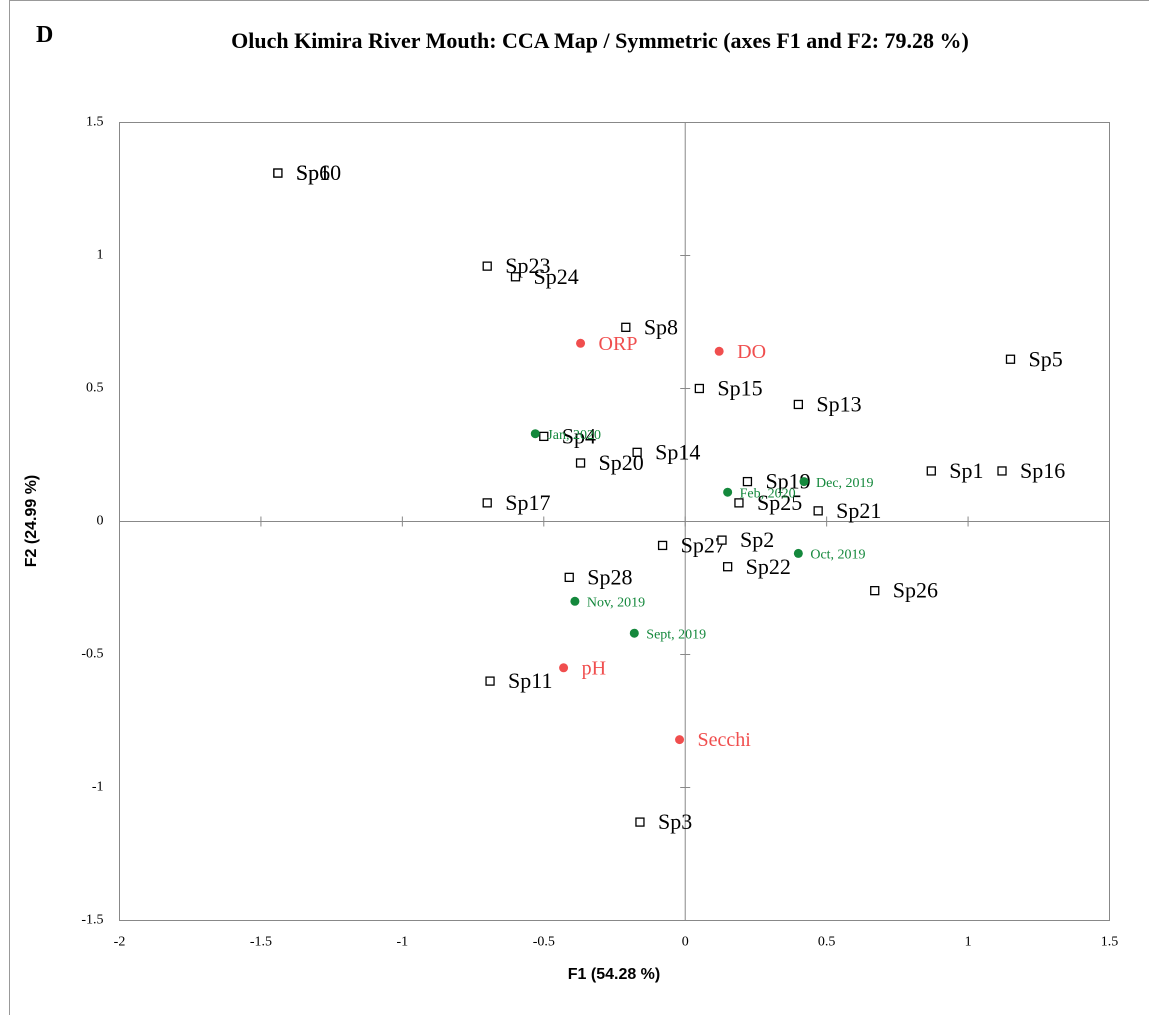  I want to click on y-tick-label: 1.5, so click(95, 122).